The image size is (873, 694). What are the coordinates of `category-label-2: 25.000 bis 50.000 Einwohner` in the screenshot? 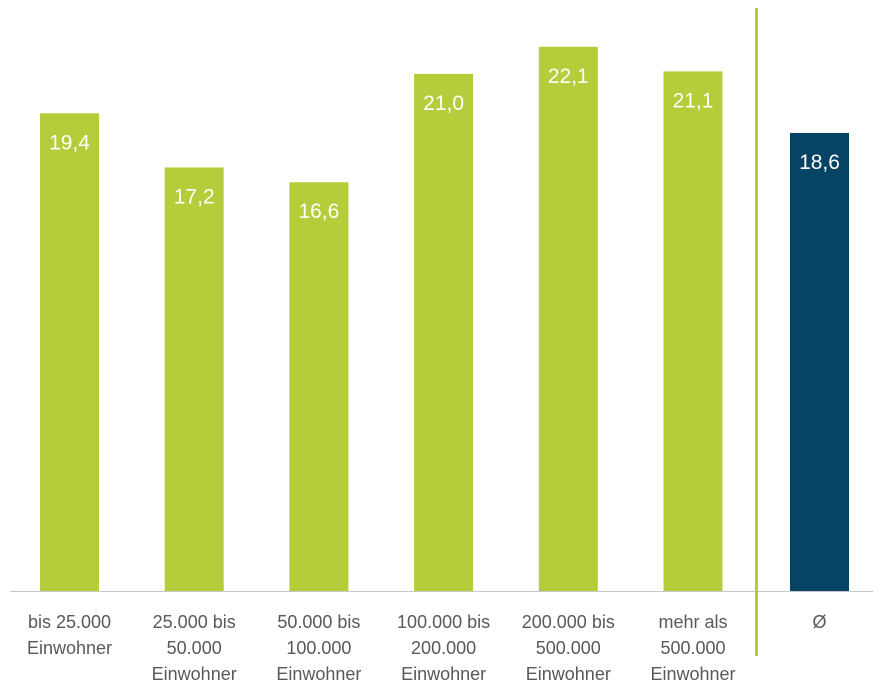 It's located at (194, 648).